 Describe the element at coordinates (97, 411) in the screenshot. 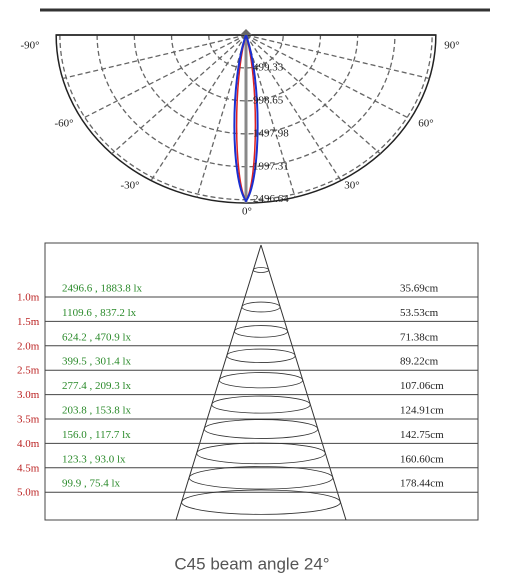

I see `illuminance-label: 203.8 , 153.8 lx` at that location.